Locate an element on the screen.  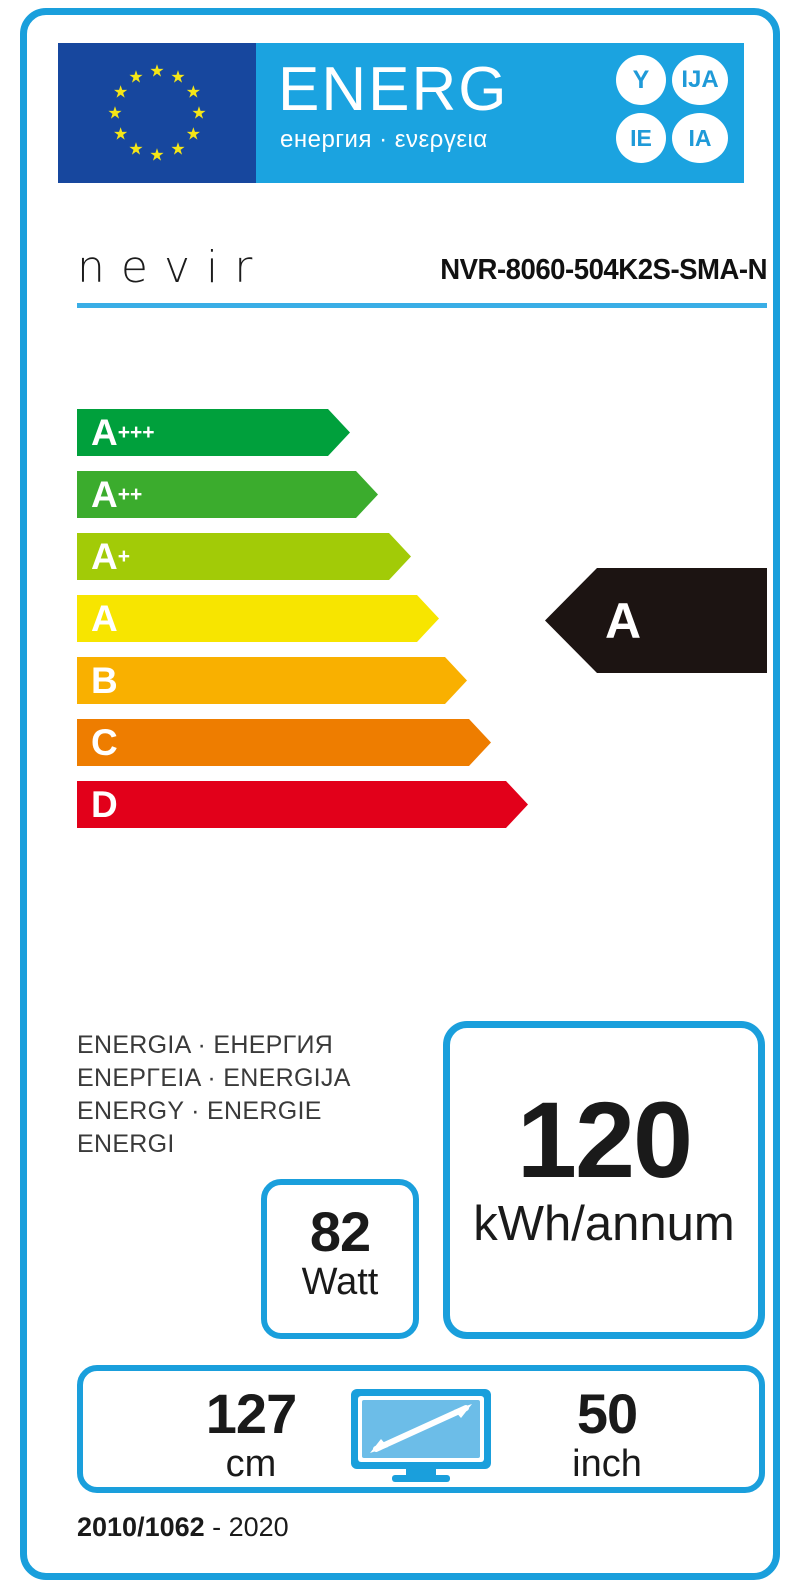
regulation-footer: 2010/1062 - 2020 is located at coordinates (183, 1527).